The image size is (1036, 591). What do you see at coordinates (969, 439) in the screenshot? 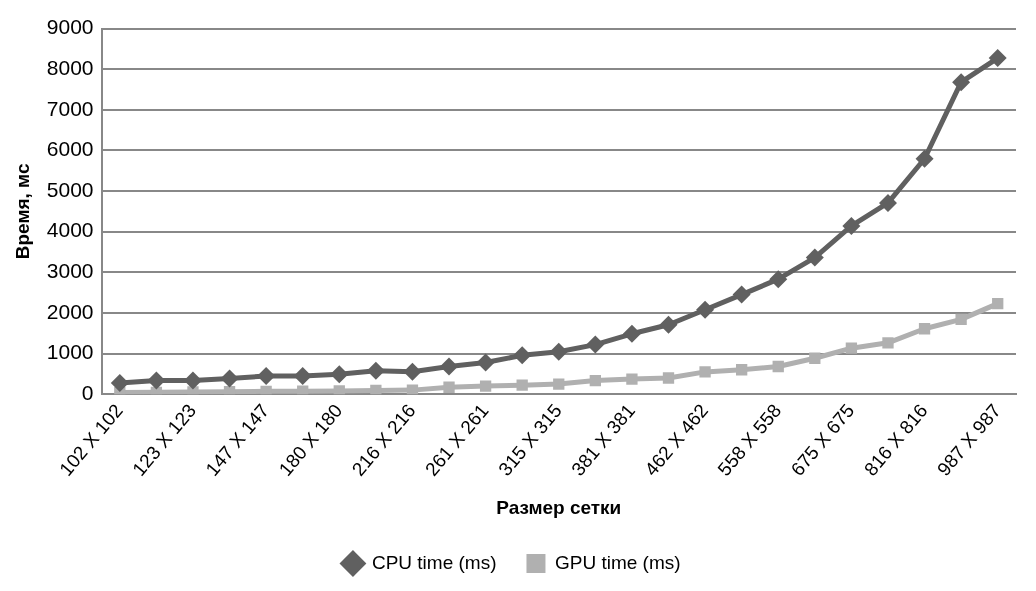
I see `x-tick-label: 987 X 987` at bounding box center [969, 439].